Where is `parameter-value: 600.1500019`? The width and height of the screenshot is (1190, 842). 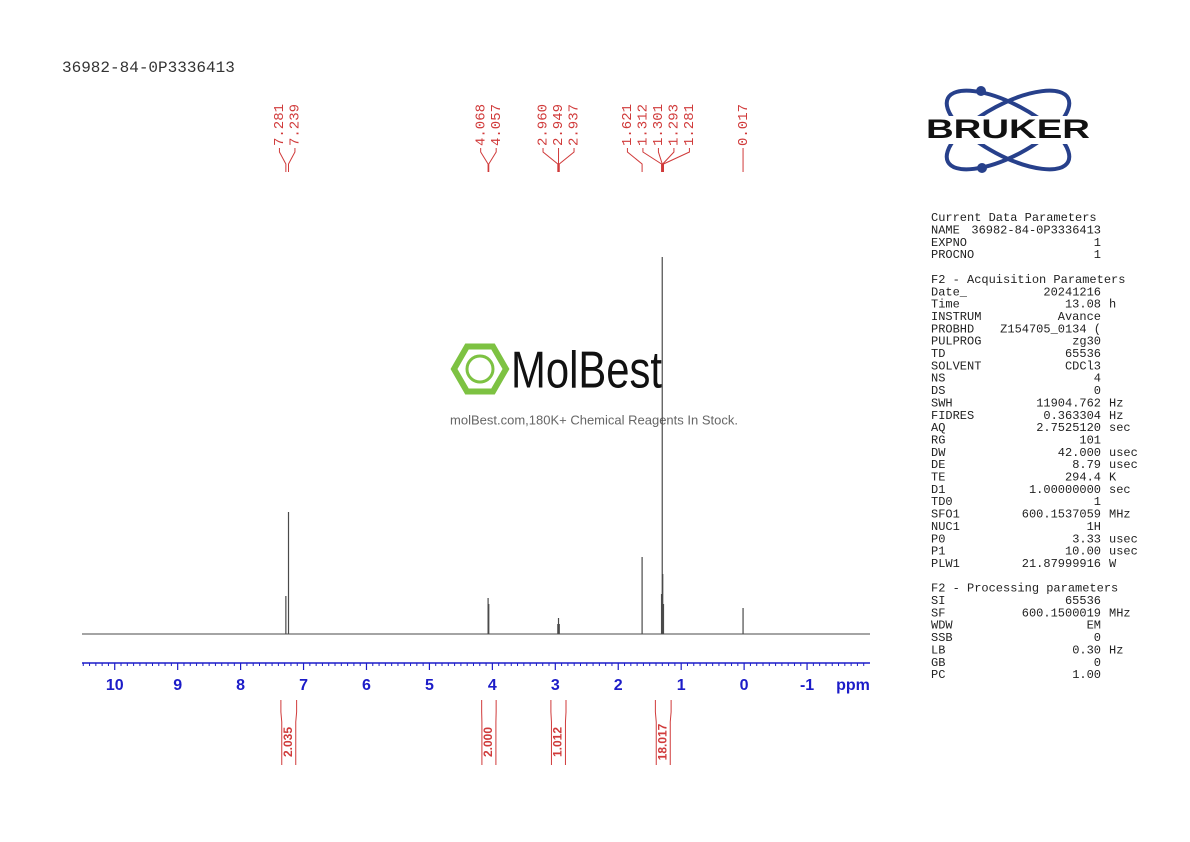
parameter-value: 600.1500019 is located at coordinates (1061, 613).